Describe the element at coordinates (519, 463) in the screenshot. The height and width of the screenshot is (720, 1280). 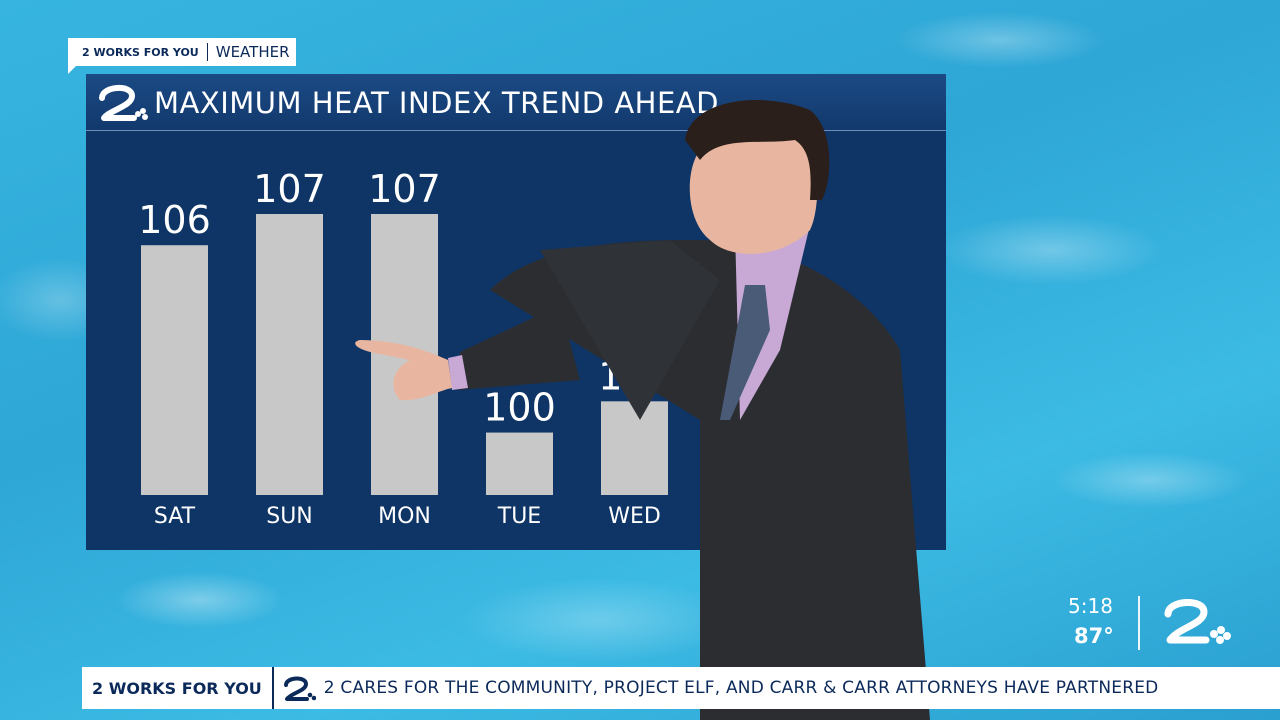
I see `bar-tue` at that location.